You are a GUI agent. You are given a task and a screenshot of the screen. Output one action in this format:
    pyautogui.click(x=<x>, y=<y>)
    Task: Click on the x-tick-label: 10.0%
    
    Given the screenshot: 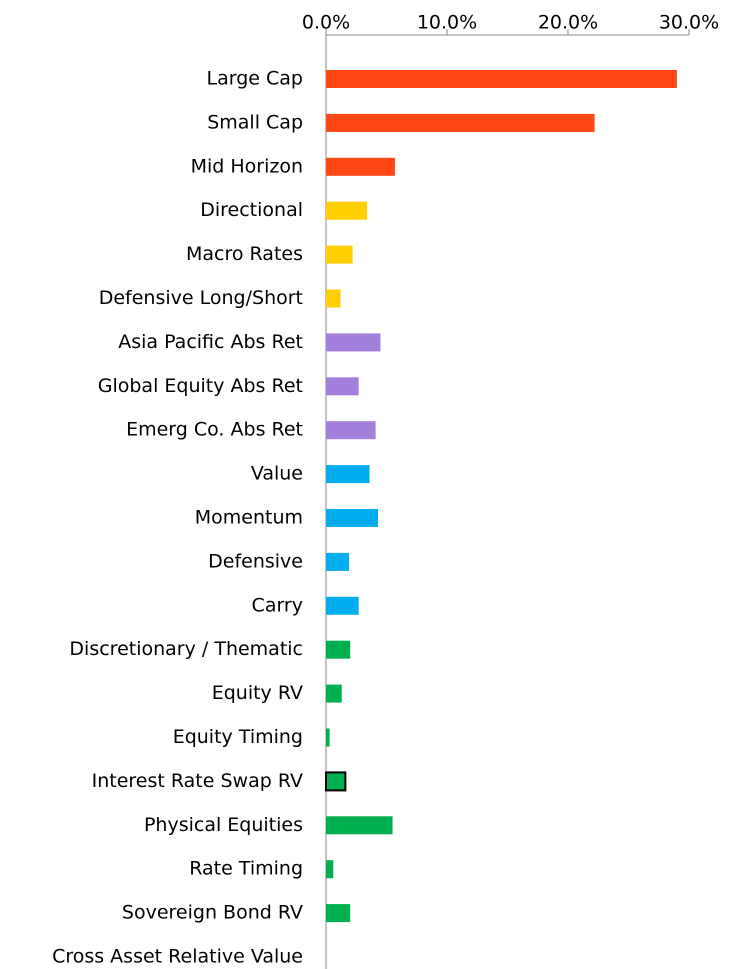 What is the action you would take?
    pyautogui.click(x=447, y=23)
    